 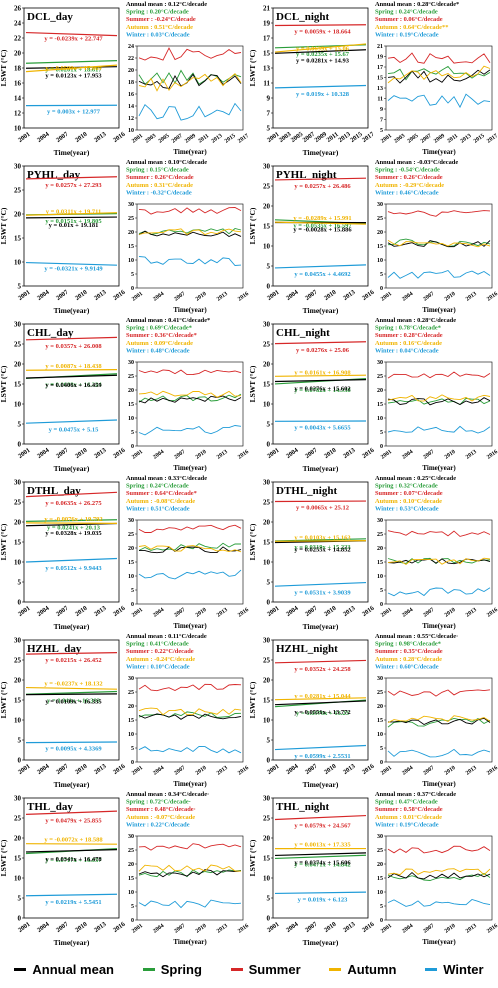 I want to click on small-plot-frame, so click(x=190, y=88).